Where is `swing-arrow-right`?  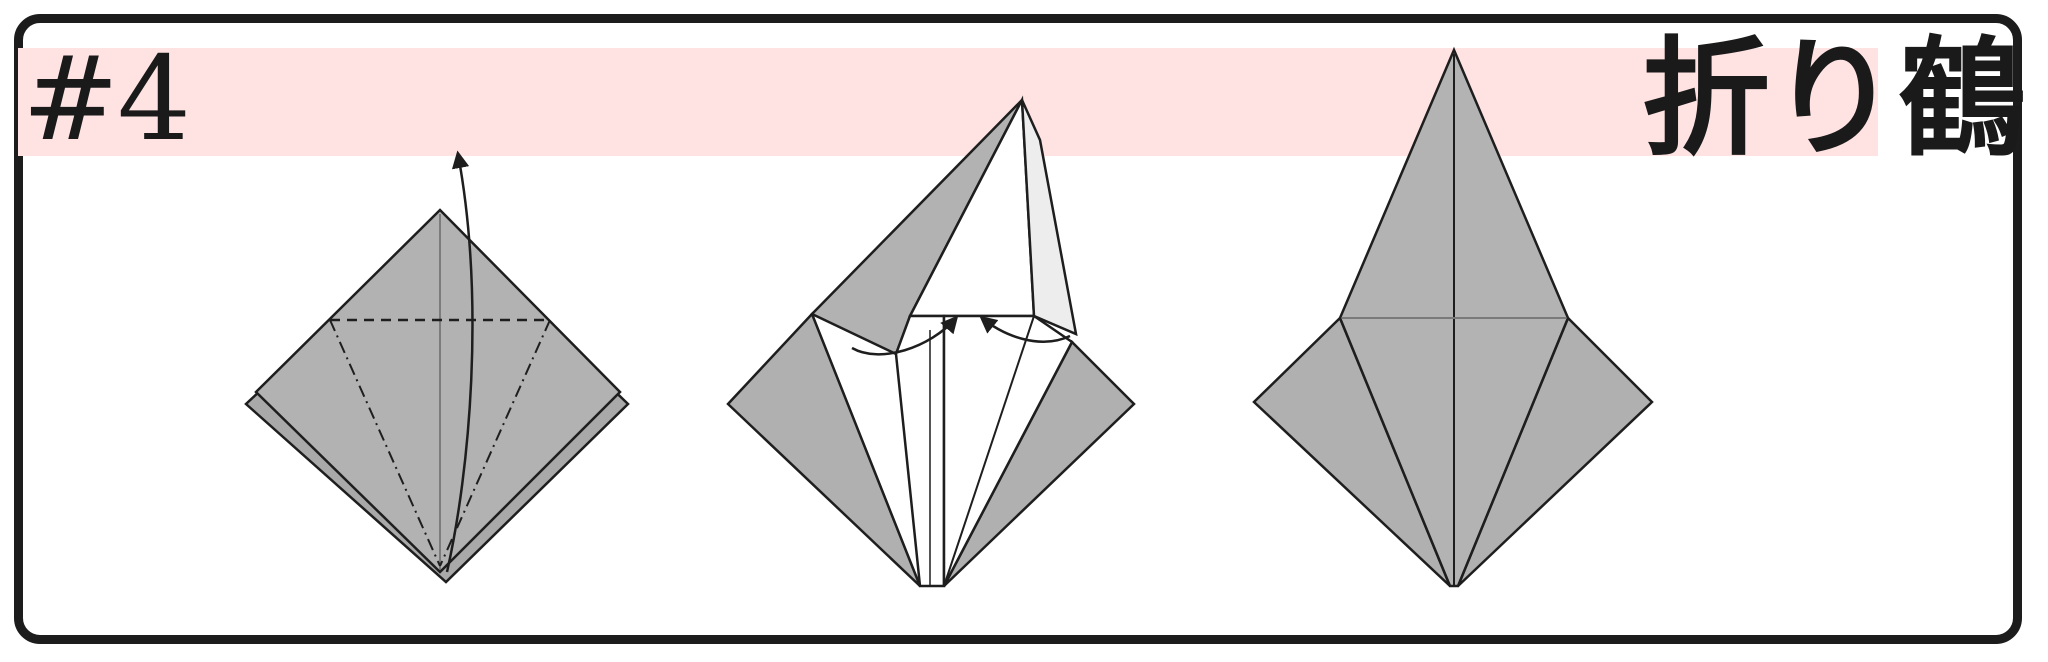 swing-arrow-right is located at coordinates (1025, 329).